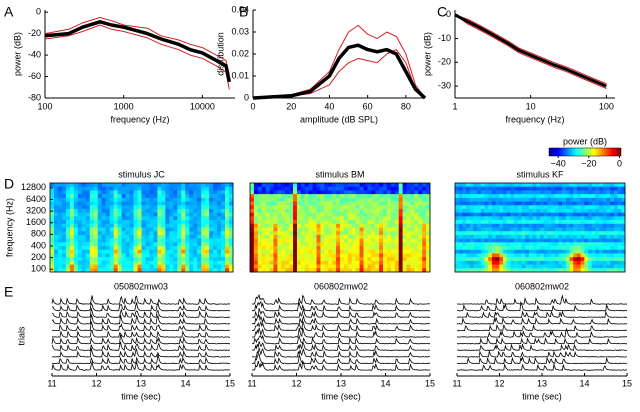 The width and height of the screenshot is (640, 412). Describe the element at coordinates (427, 54) in the screenshot. I see `y-axis-label: power (dB)` at that location.